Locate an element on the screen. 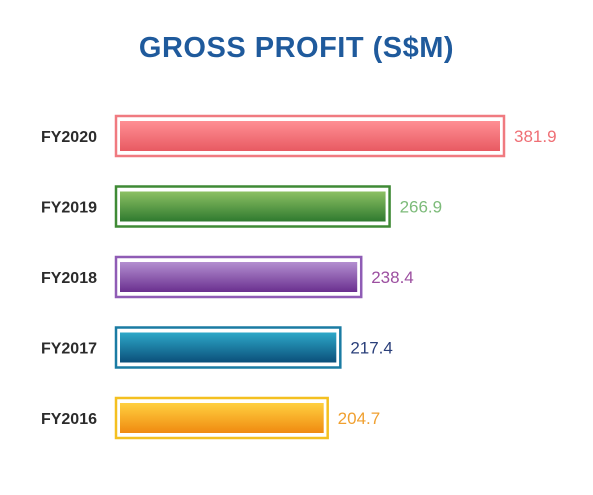 The image size is (593, 495). category-label: FY2019 is located at coordinates (69, 208).